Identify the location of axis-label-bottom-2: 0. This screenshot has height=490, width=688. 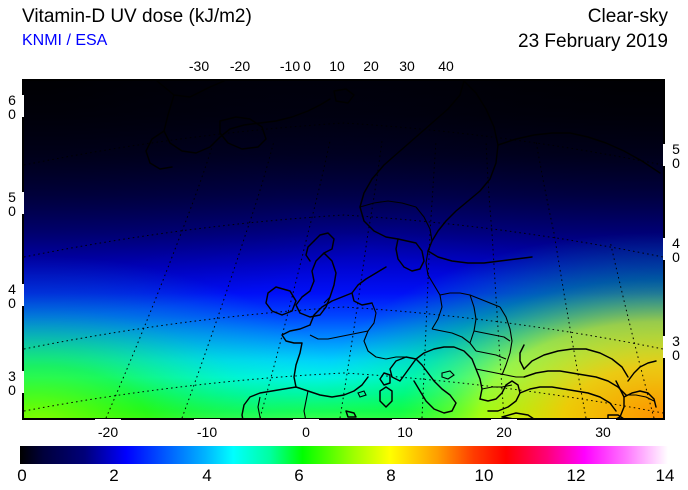
(306, 432).